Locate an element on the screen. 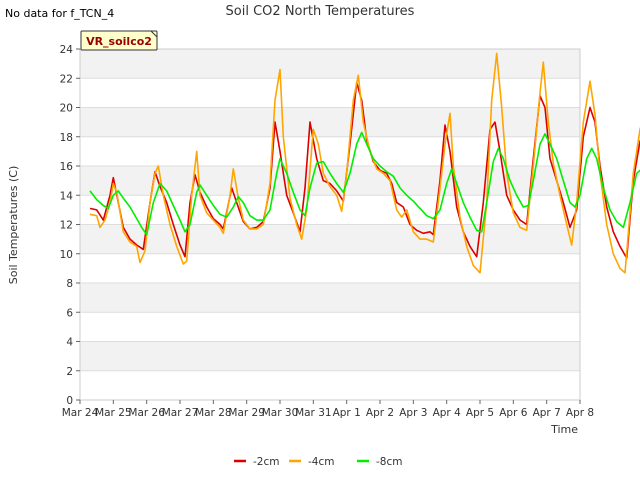 Image resolution: width=640 pixels, height=480 pixels. x-tick-label: Mar 27 is located at coordinates (180, 413).